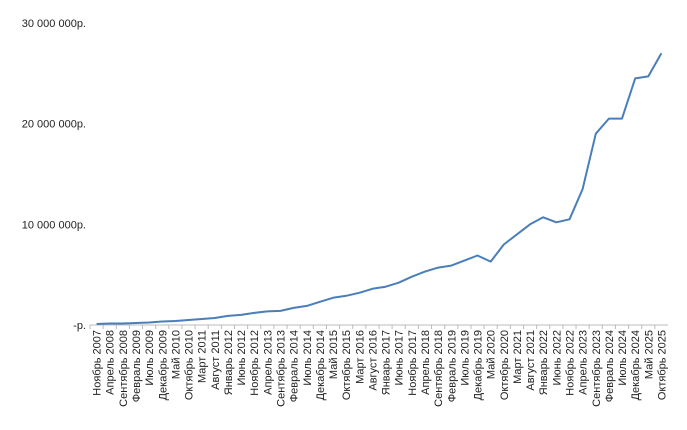 This screenshot has width=687, height=430. Describe the element at coordinates (636, 365) in the screenshot. I see `x-tick-label: Декабрь 2024` at that location.